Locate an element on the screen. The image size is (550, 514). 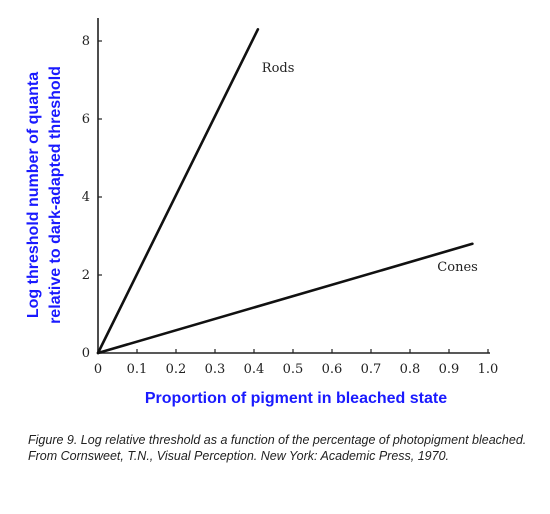
y-axis-ticks: 0 2 4 6 8 is located at coordinates (92, 197).